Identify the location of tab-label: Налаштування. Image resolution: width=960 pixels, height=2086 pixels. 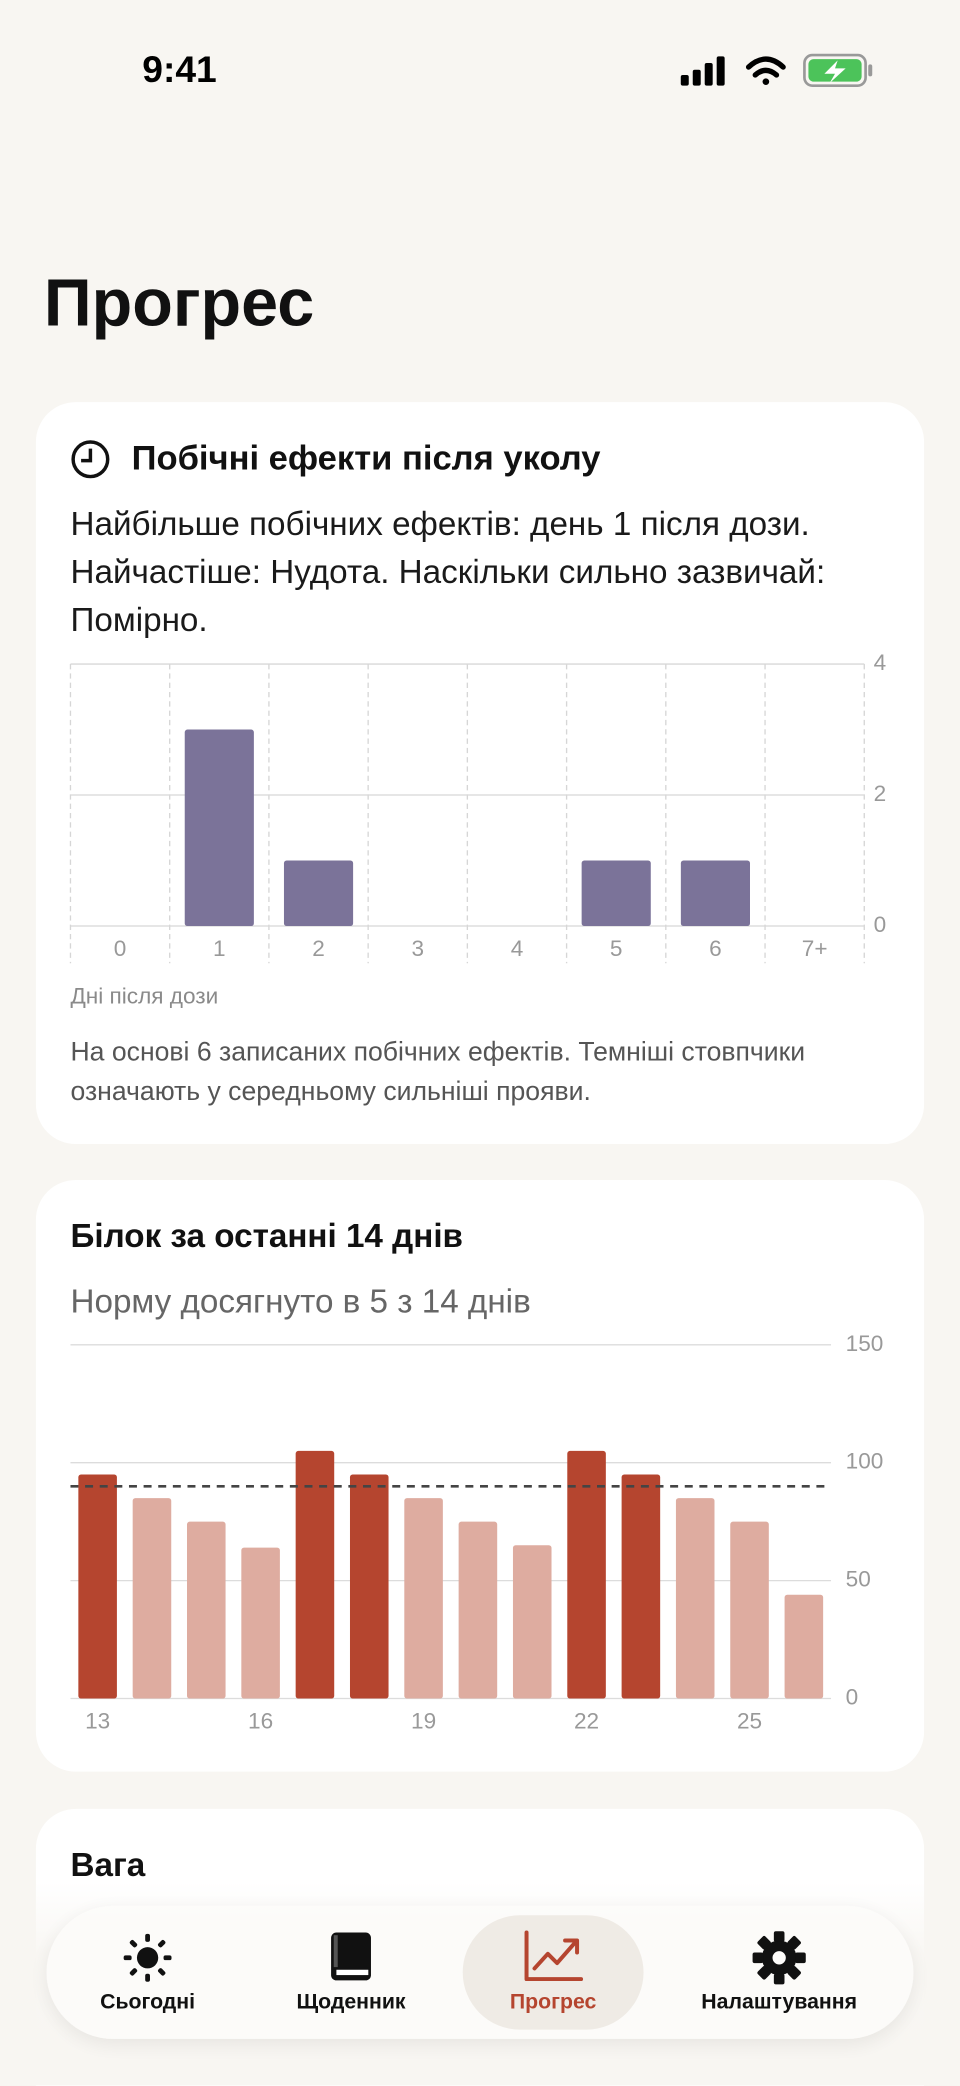
(779, 2002).